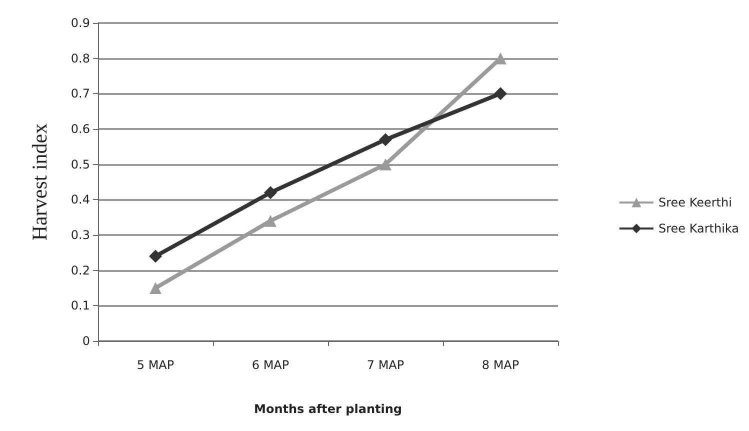  What do you see at coordinates (80, 93) in the screenshot?
I see `y-tick-label: 0.7` at bounding box center [80, 93].